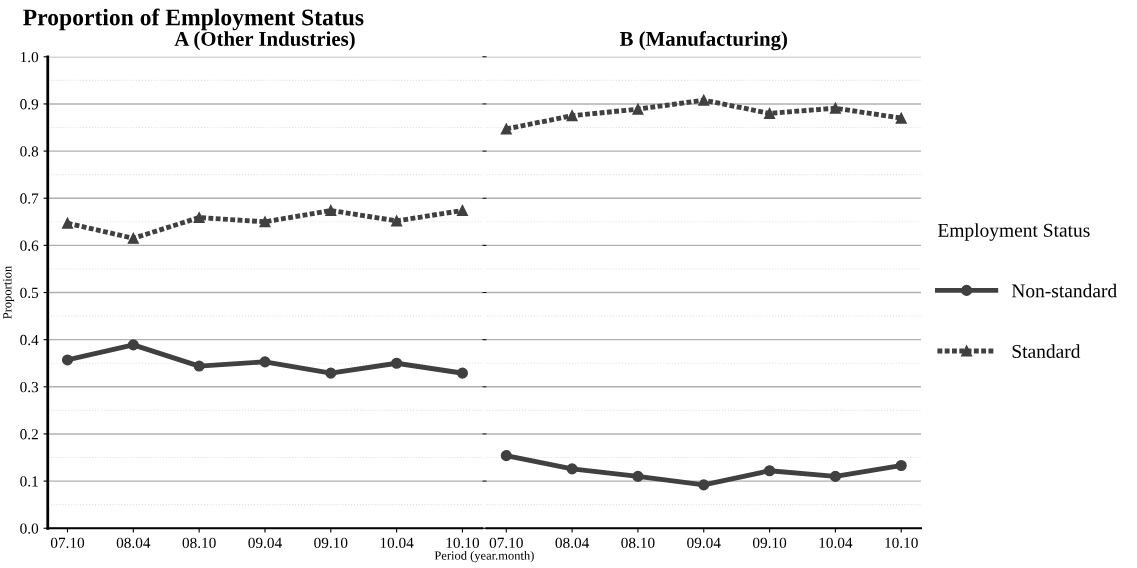 Image resolution: width=1137 pixels, height=568 pixels. What do you see at coordinates (29, 104) in the screenshot?
I see `y-tick-label: 0.9` at bounding box center [29, 104].